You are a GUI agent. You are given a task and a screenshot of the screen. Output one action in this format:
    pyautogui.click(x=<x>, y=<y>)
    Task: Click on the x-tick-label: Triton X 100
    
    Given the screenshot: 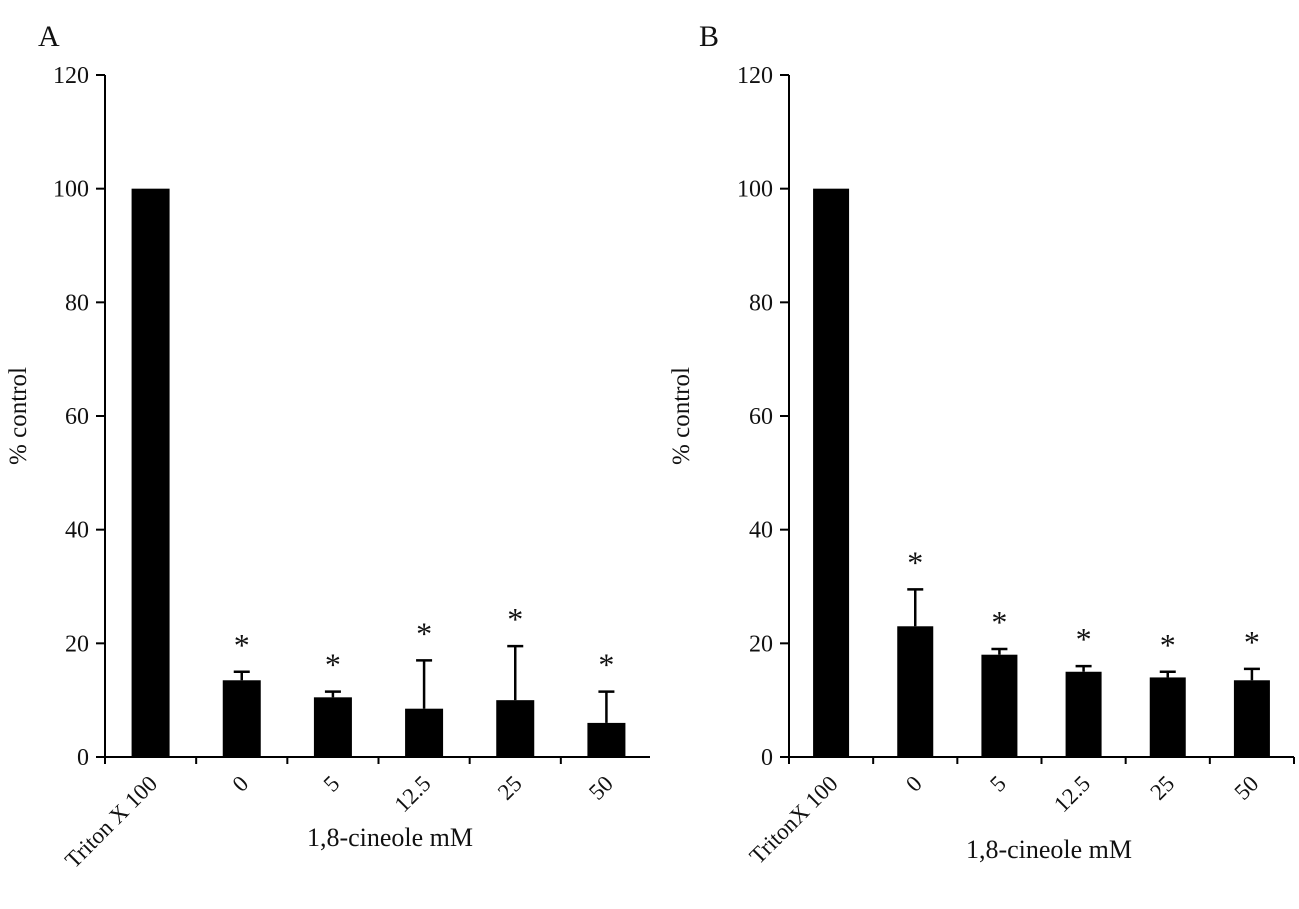 What is the action you would take?
    pyautogui.click(x=111, y=822)
    